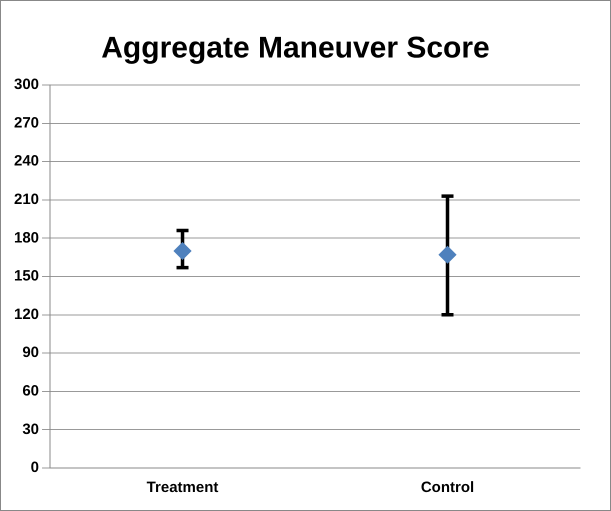  I want to click on y-tick-label: 270, so click(27, 123).